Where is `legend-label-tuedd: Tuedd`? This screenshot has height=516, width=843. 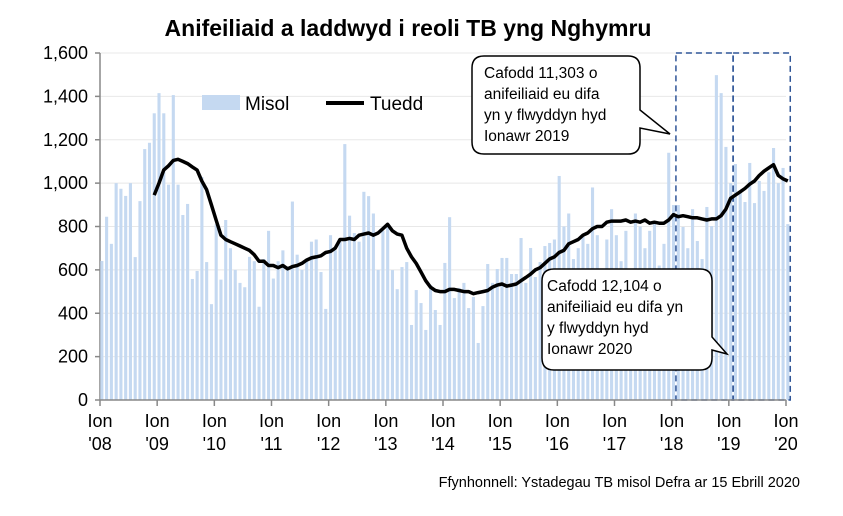
legend-label-tuedd: Tuedd is located at coordinates (396, 104).